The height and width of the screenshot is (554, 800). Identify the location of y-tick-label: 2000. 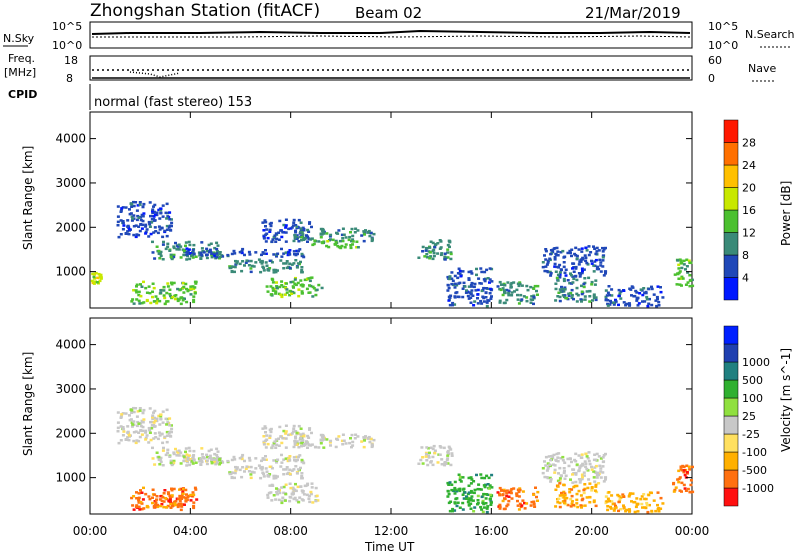
(70, 433).